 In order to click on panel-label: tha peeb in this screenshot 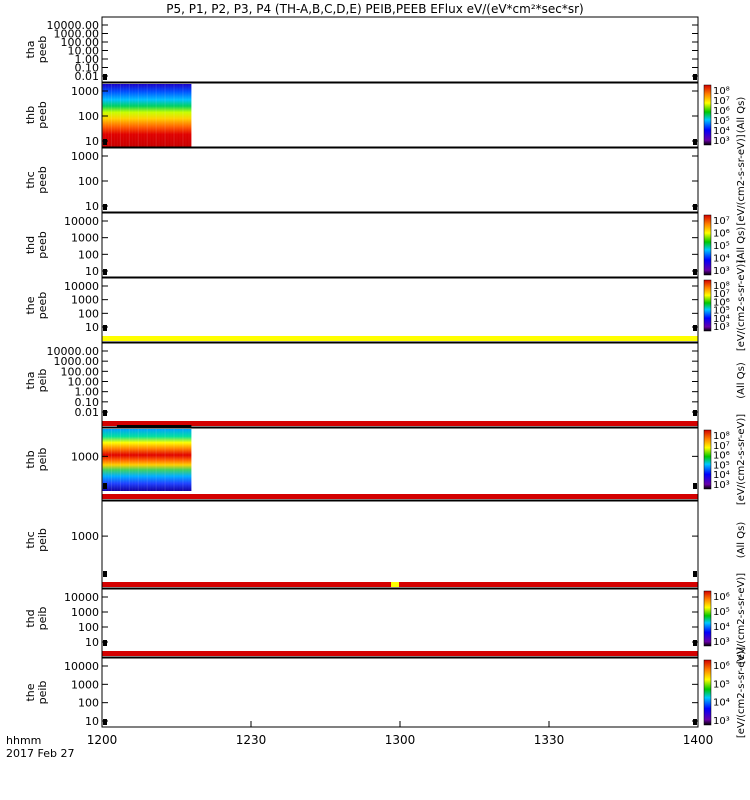, I will do `click(36, 50)`.